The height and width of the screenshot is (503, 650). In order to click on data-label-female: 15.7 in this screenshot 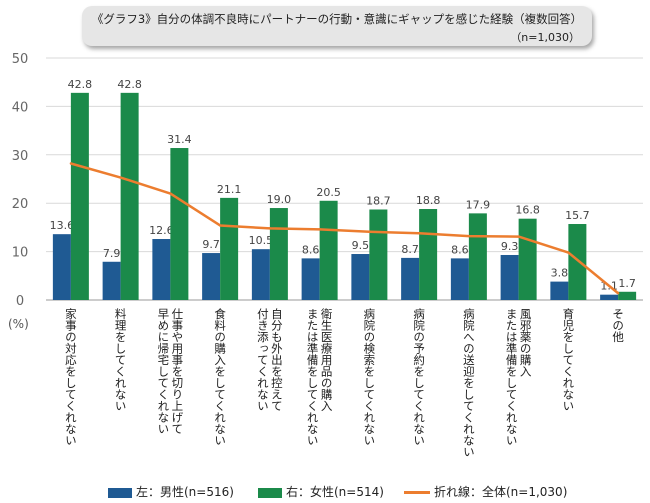, I will do `click(577, 215)`.